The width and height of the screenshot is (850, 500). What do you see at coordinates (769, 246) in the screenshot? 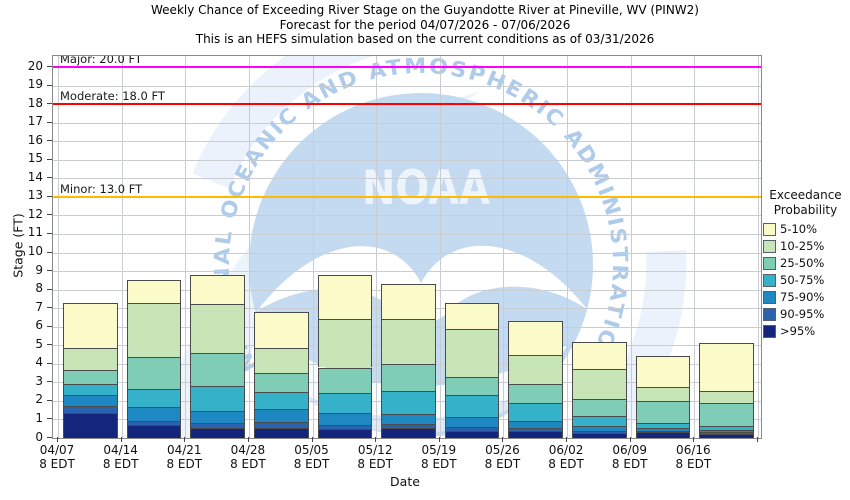
I see `legend-swatch-10-25%` at bounding box center [769, 246].